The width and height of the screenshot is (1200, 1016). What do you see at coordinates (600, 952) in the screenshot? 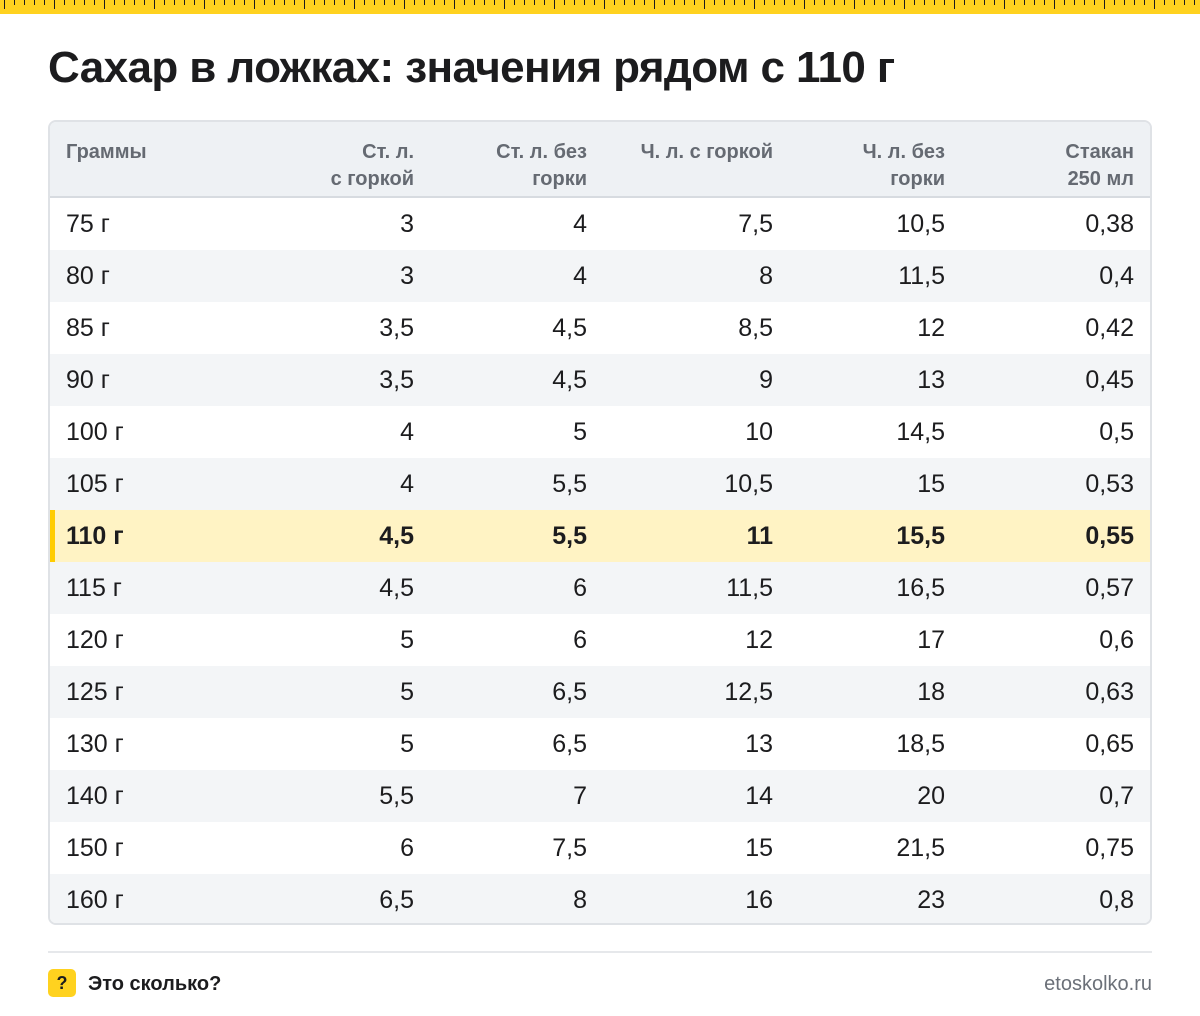
I see `footer-divider` at bounding box center [600, 952].